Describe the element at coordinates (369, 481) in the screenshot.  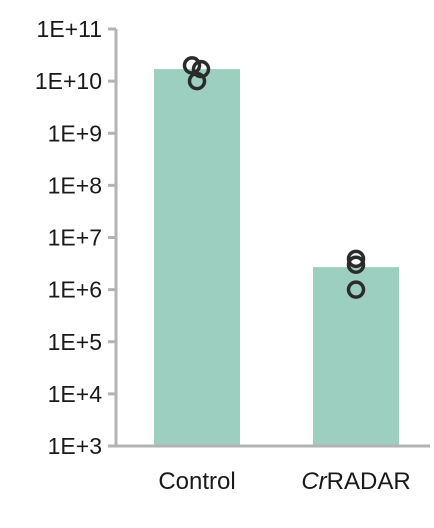
I see `x-category-label-text: RADAR` at that location.